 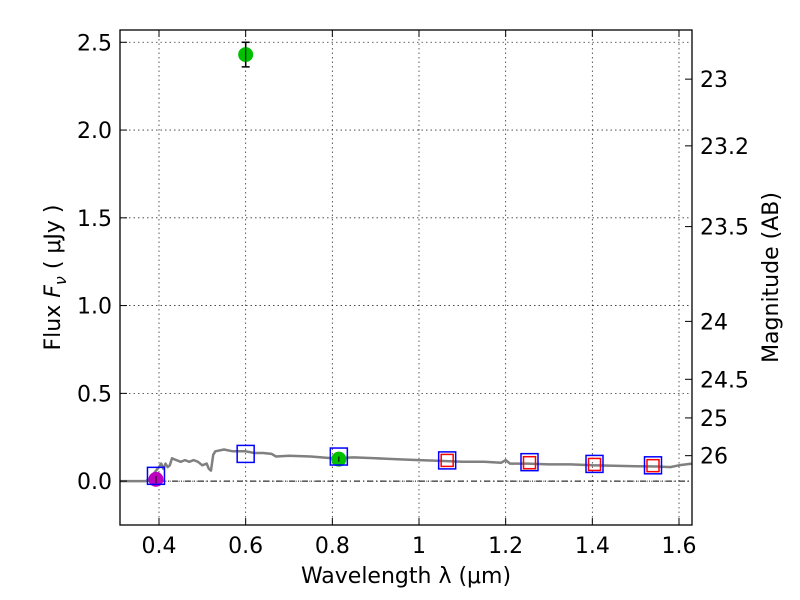 What do you see at coordinates (406, 465) in the screenshot?
I see `sed-model-line` at bounding box center [406, 465].